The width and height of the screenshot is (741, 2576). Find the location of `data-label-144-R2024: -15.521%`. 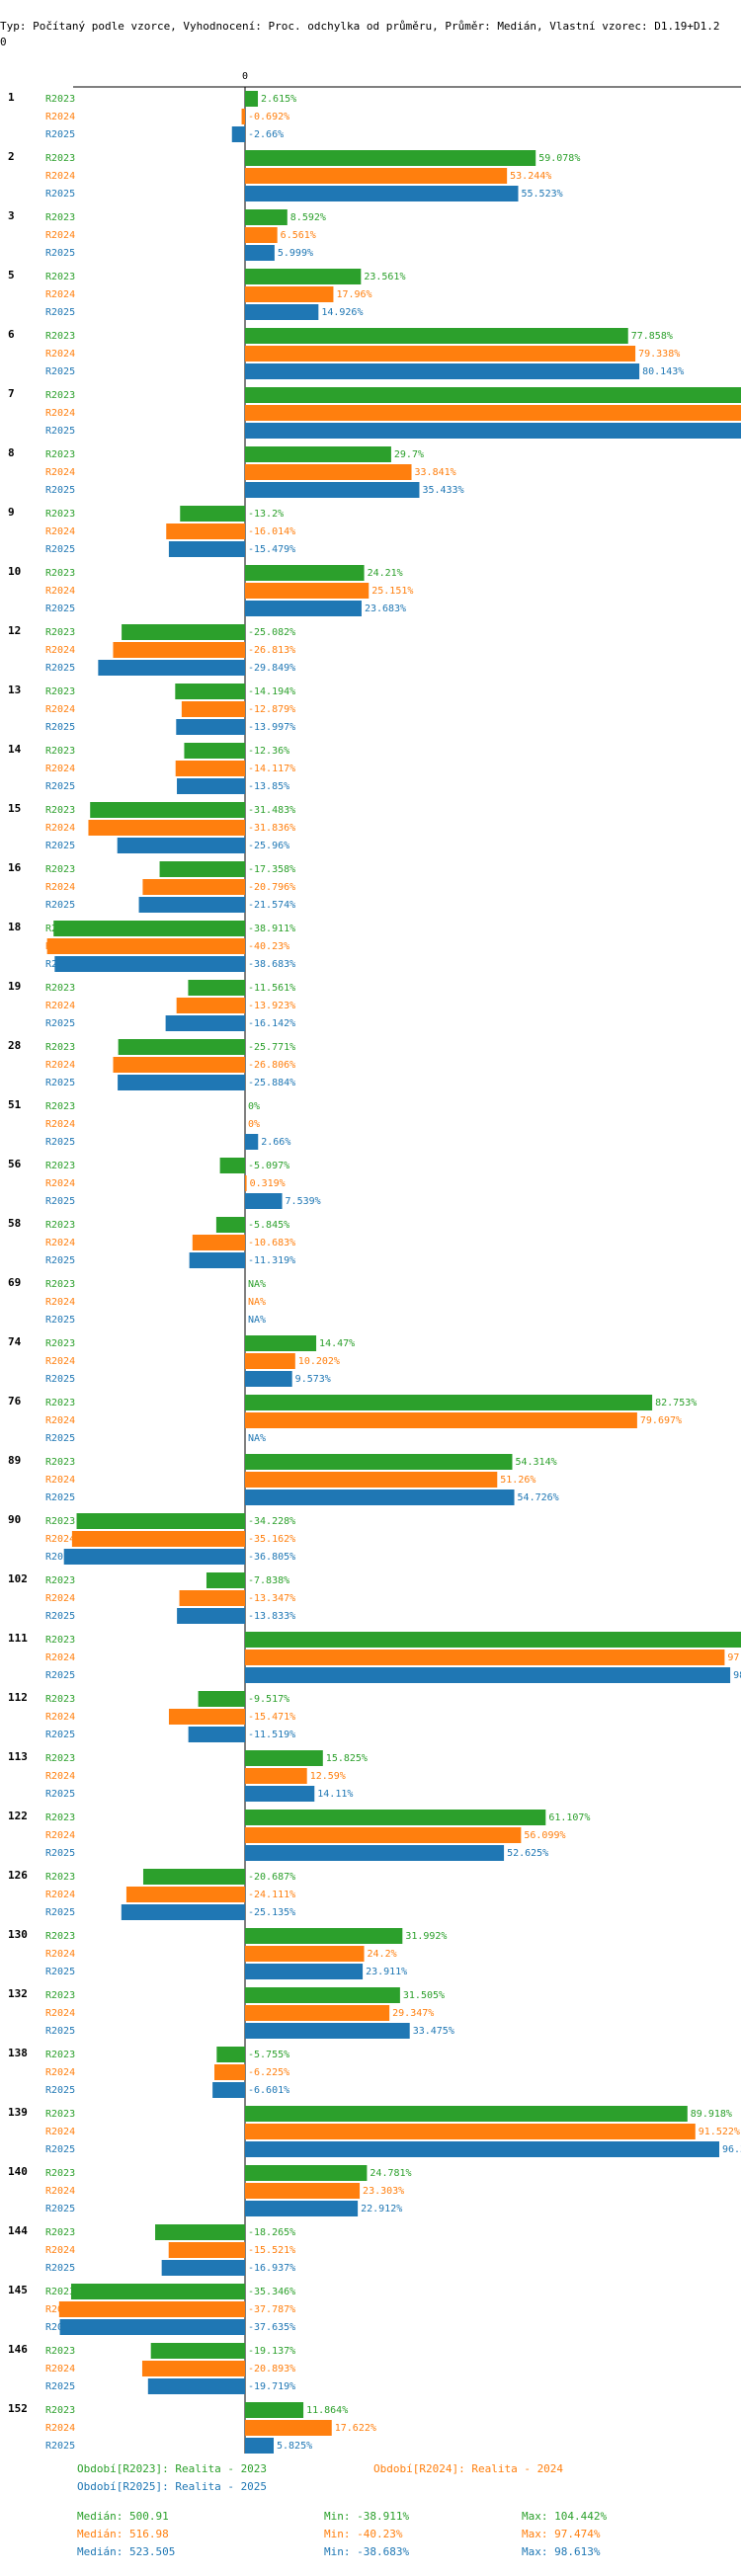

data-label-144-R2024: -15.521% is located at coordinates (271, 2250).